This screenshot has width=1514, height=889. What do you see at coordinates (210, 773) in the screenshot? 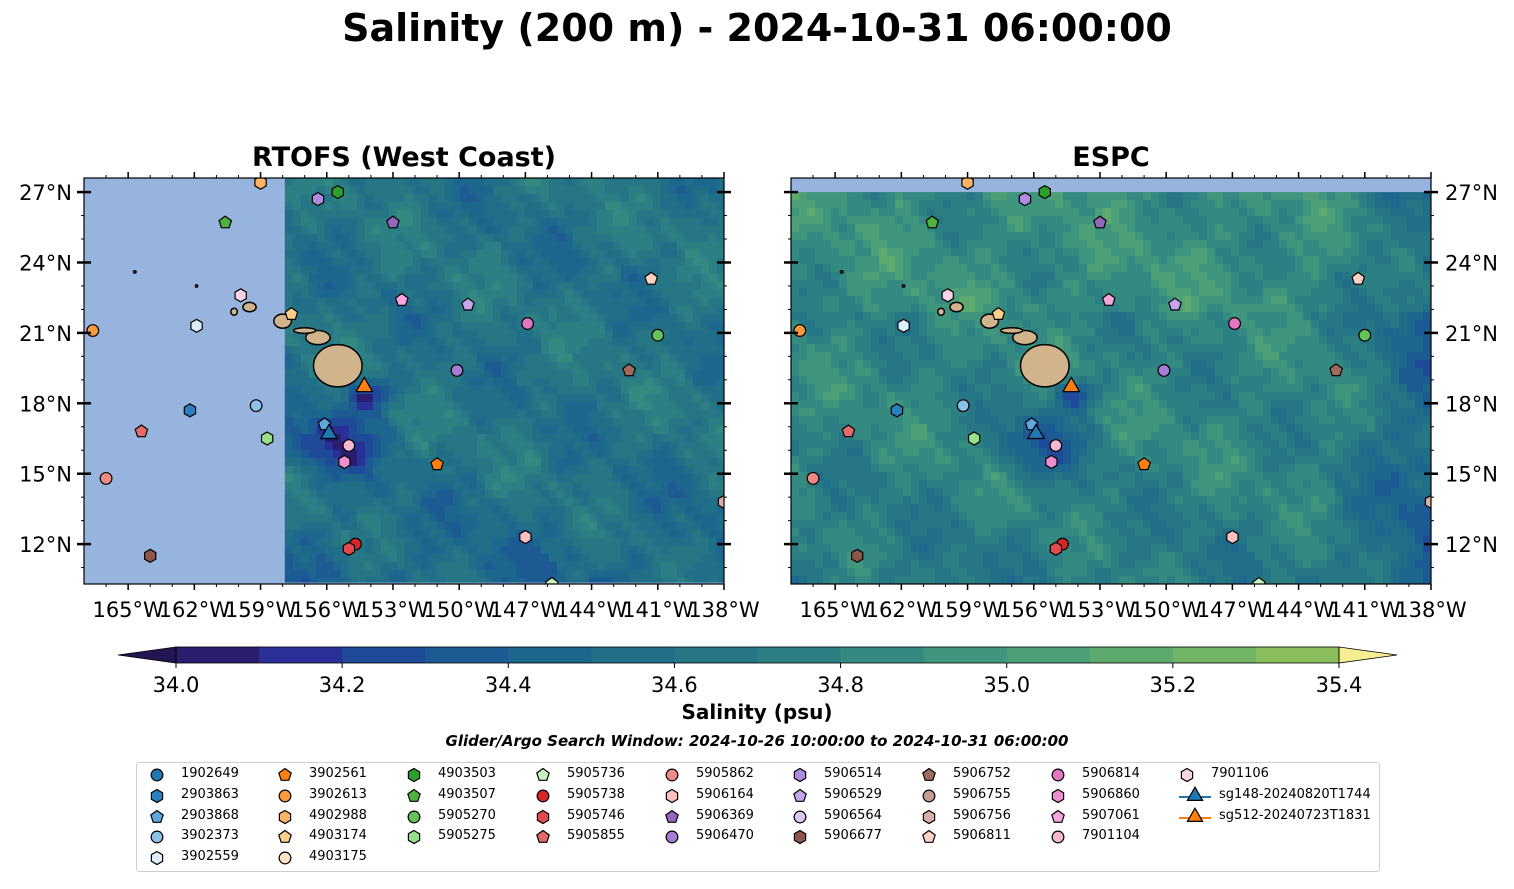
I see `legend-label: 1902649` at bounding box center [210, 773].